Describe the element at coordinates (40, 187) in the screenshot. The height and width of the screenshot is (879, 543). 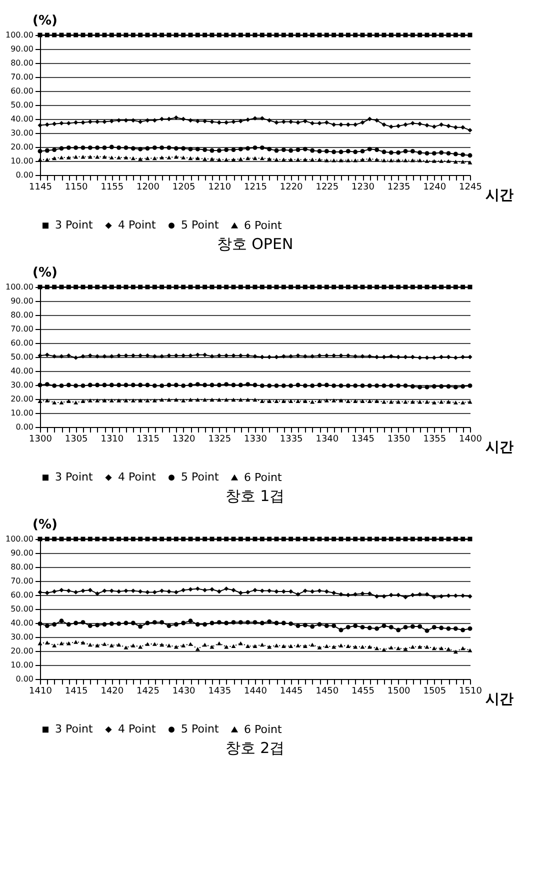
I see `x-tick-label: 1145` at that location.